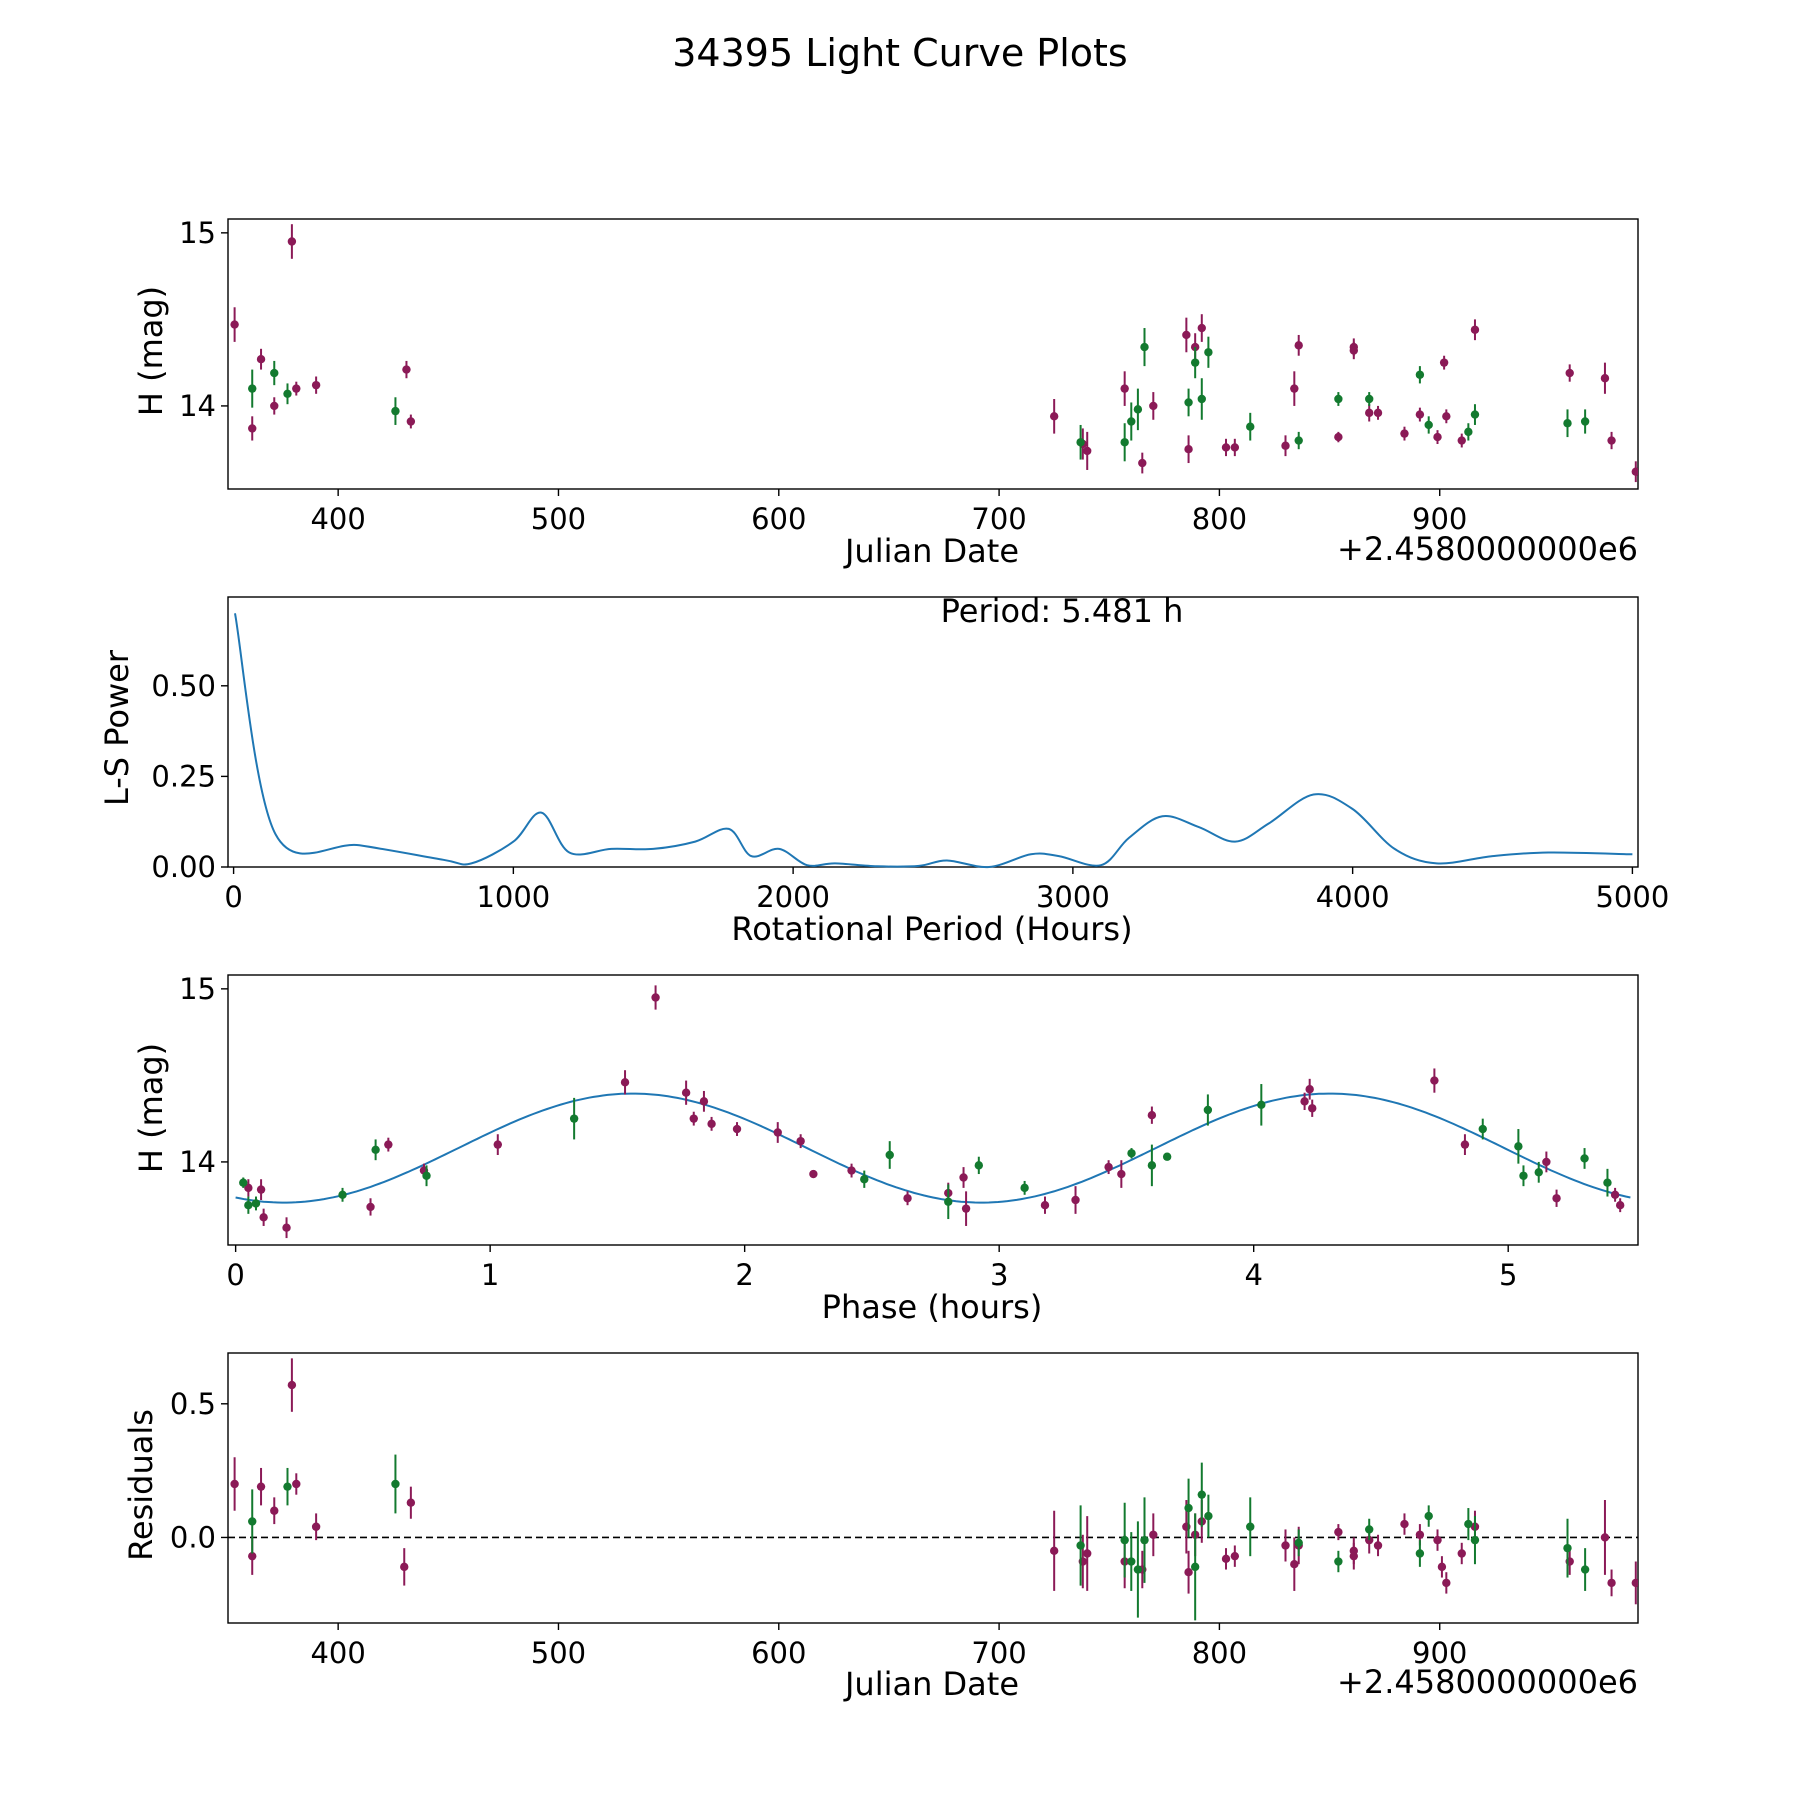 The image size is (1800, 1800). Describe the element at coordinates (931, 551) in the screenshot. I see `lightcurve-xlabel: Julian Date` at that location.